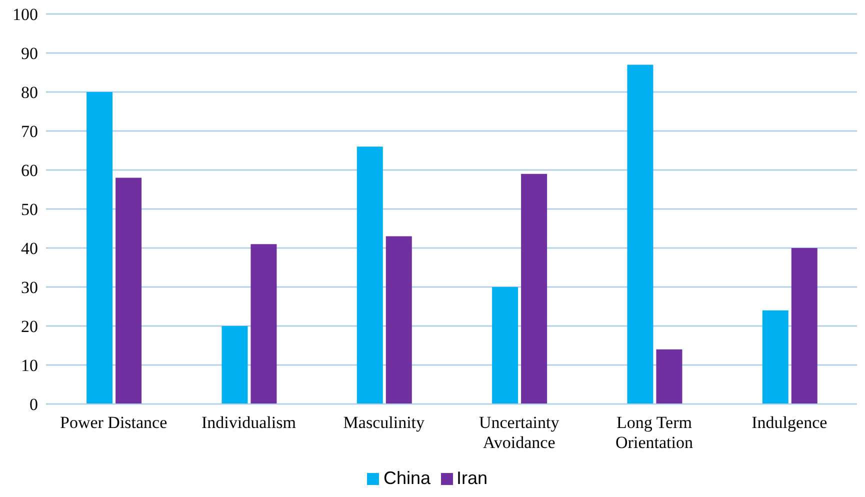  I want to click on x-tick-label: Uncertainty Avoidance, so click(519, 432).